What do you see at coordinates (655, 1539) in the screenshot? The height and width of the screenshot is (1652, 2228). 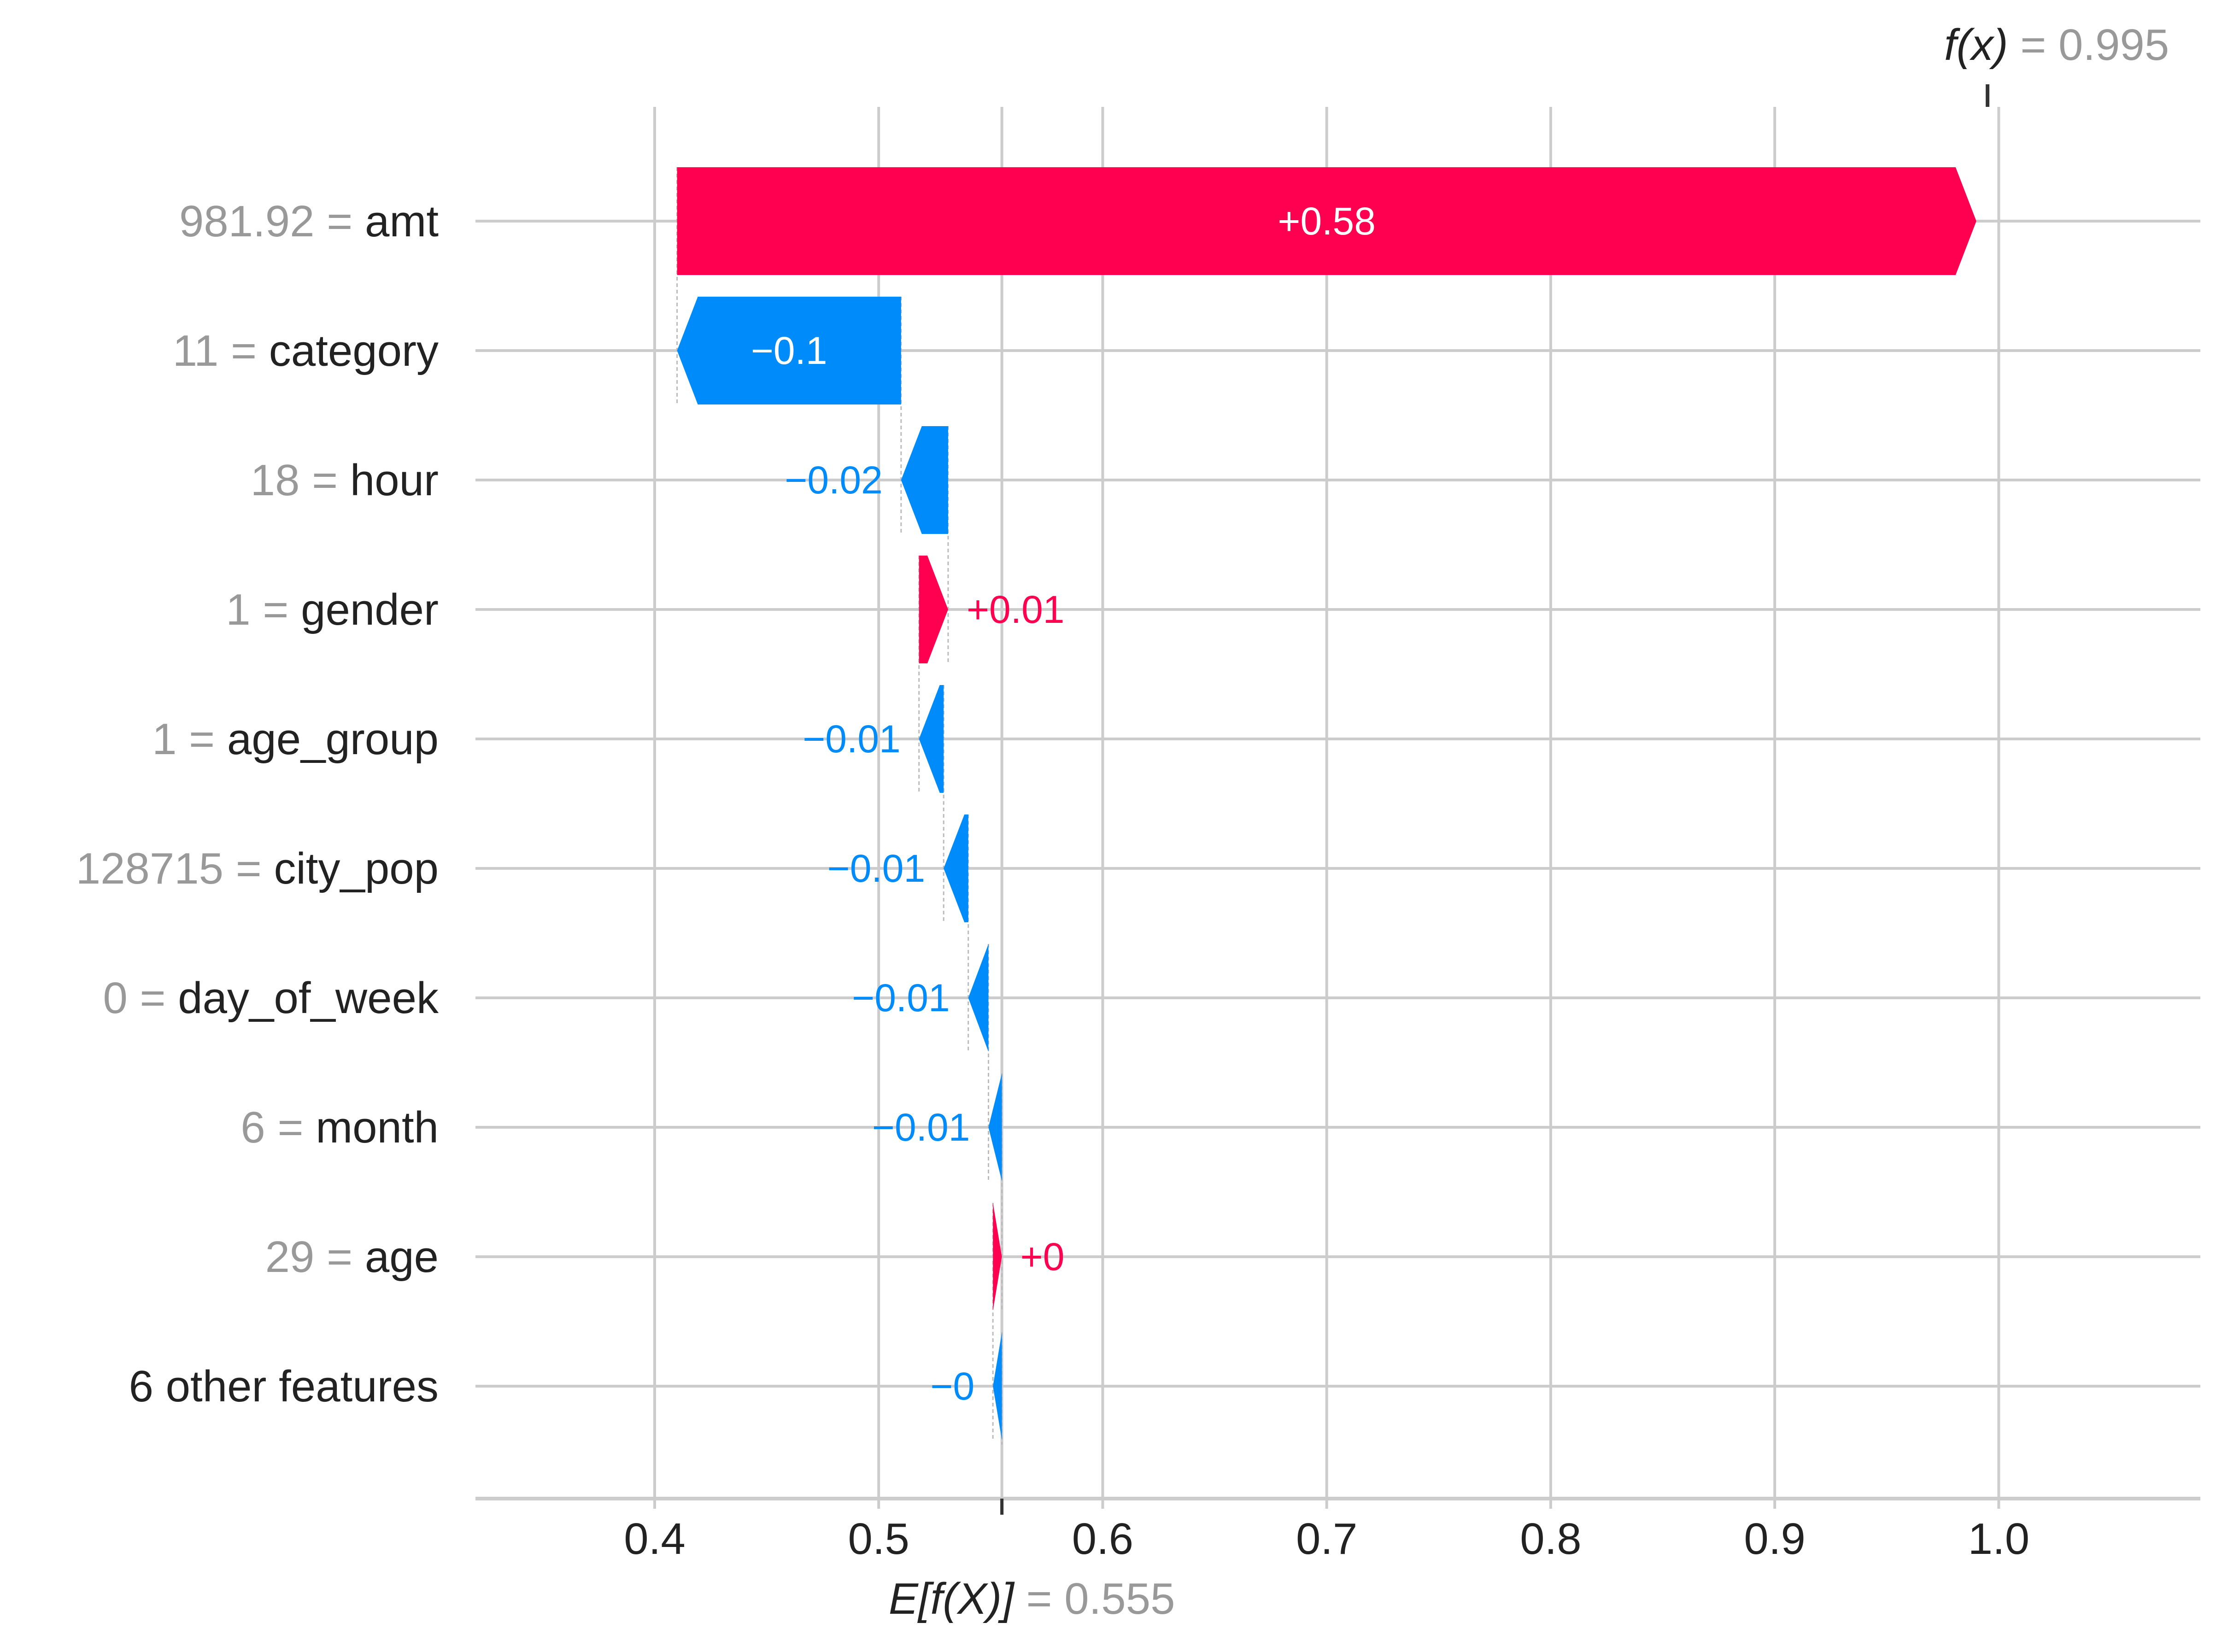 I see `x-tick-label-0: 0.4` at bounding box center [655, 1539].